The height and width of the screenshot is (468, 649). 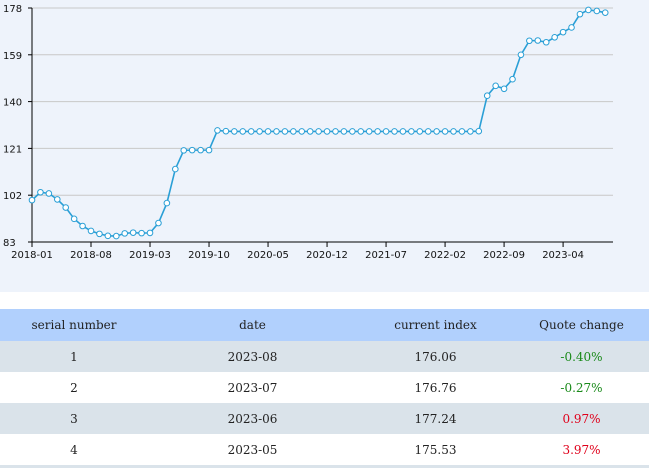 What do you see at coordinates (435, 449) in the screenshot?
I see `cell-current-index: 175.53` at bounding box center [435, 449].